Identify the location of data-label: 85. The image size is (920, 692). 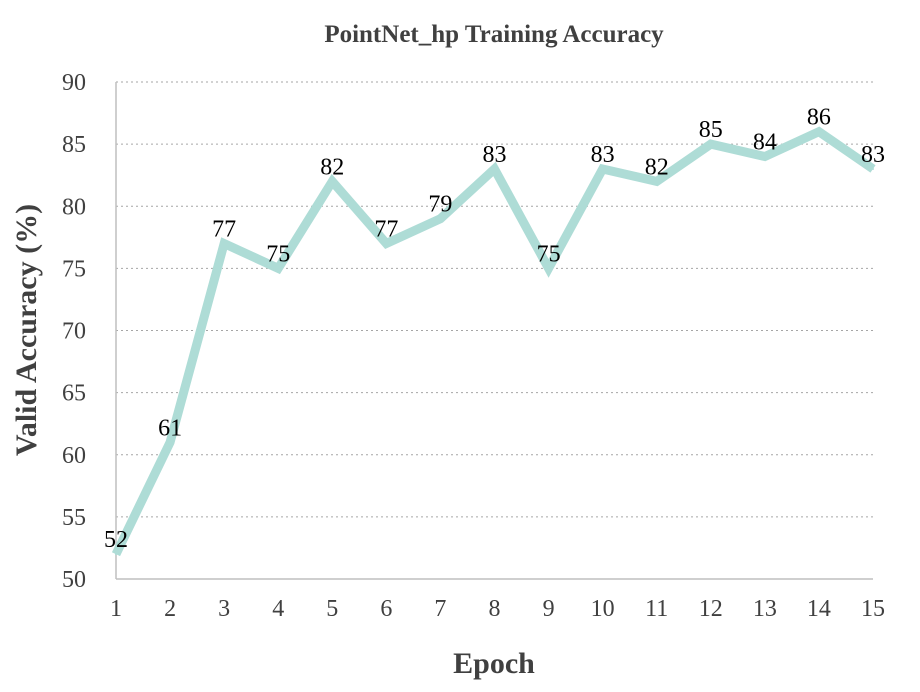
(711, 130).